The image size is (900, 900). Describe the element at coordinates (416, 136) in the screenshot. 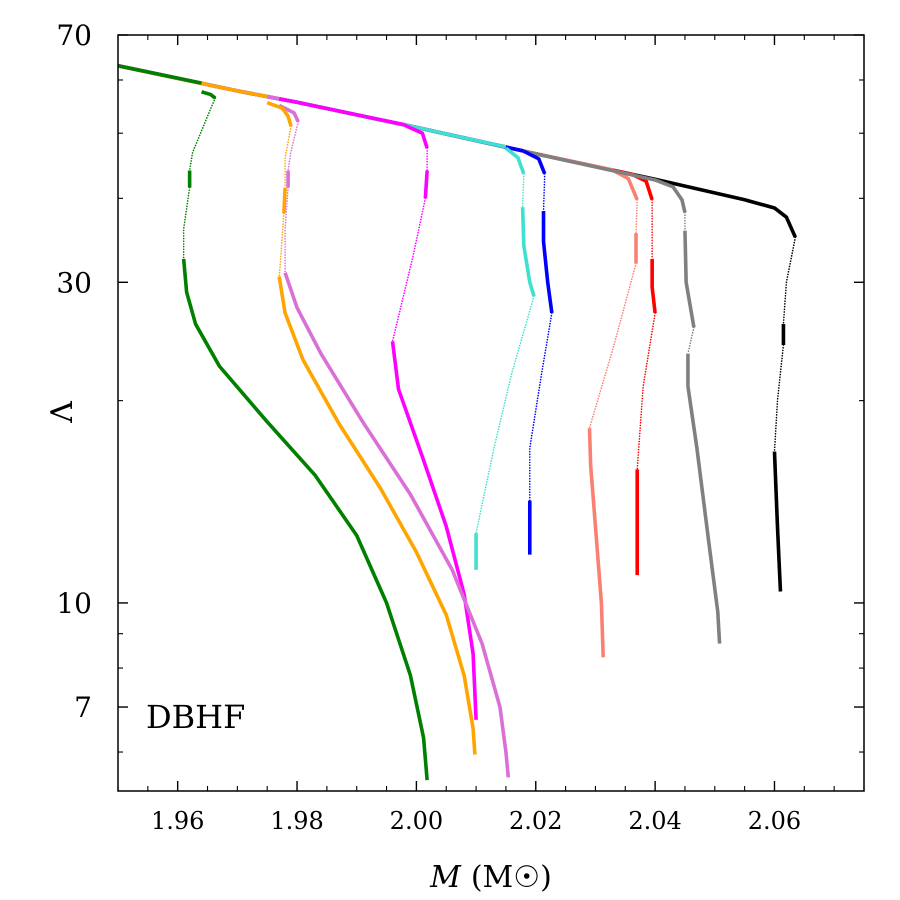

I see `series-magenta-branch` at that location.